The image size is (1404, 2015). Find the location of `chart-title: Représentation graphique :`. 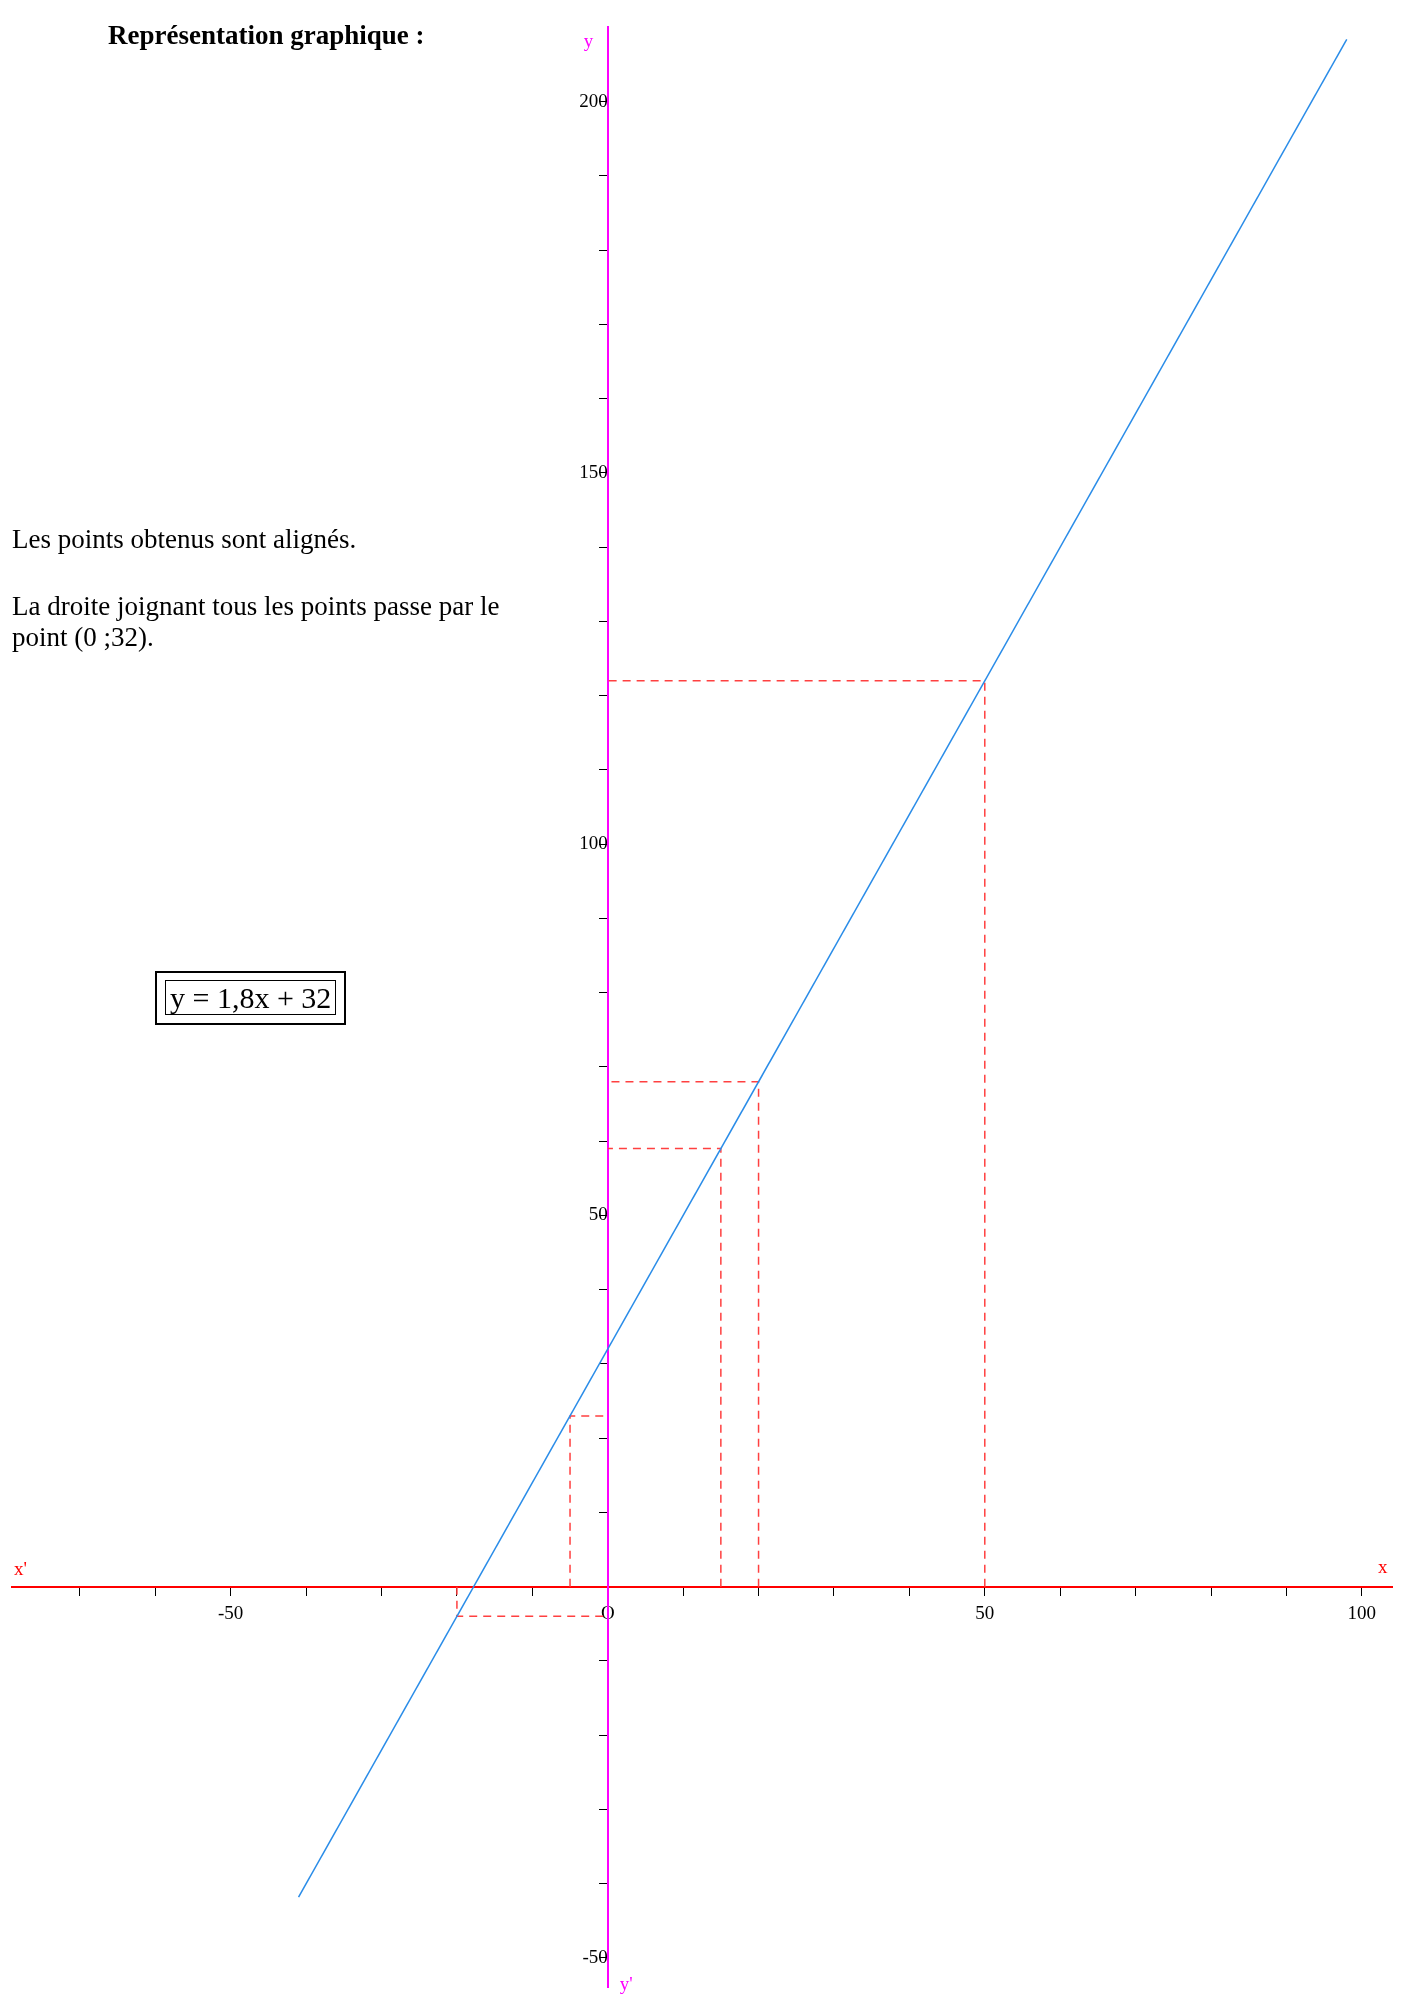

chart-title: Représentation graphique : is located at coordinates (266, 35).